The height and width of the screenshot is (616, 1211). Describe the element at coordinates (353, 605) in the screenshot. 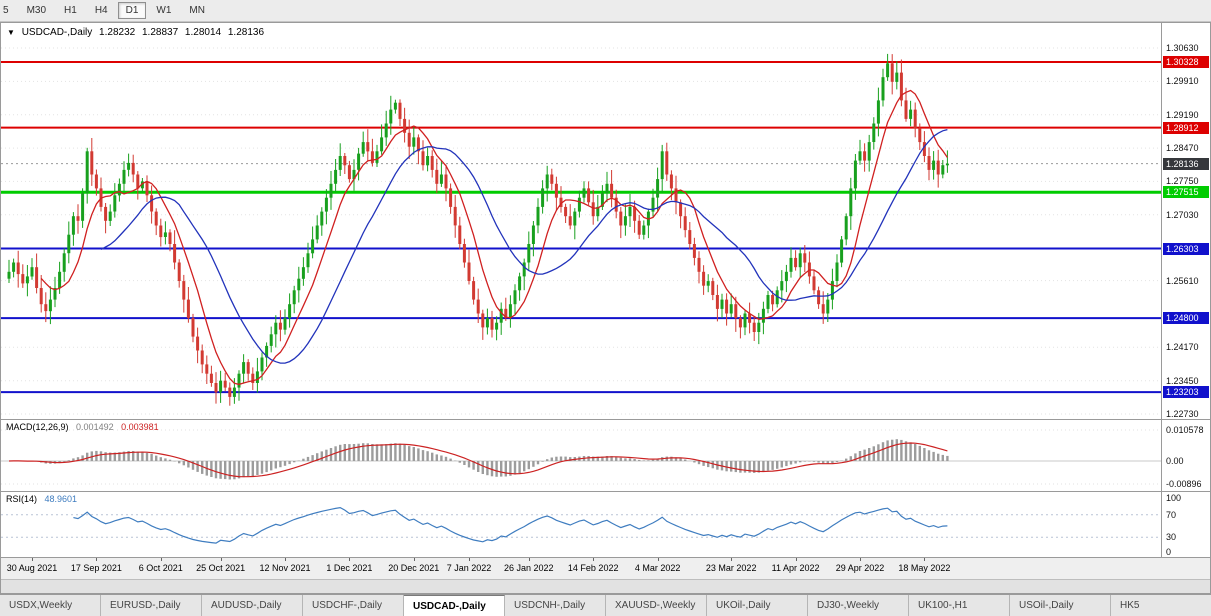

I see `tab-usdchf-daily: USDCHF-,Daily` at that location.